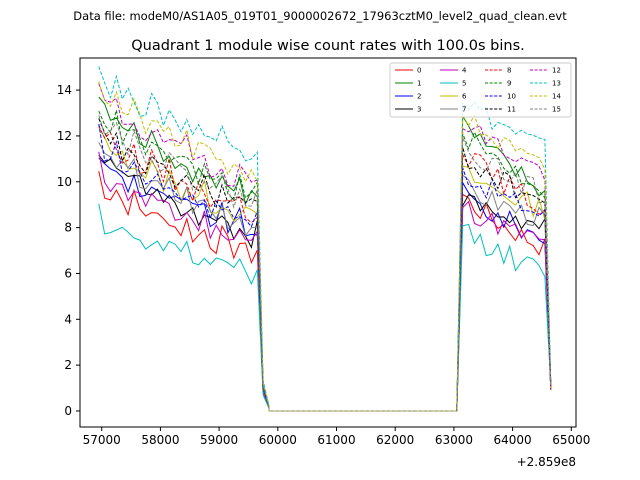 The image size is (640, 480). I want to click on x-tick-label: 64000, so click(513, 440).